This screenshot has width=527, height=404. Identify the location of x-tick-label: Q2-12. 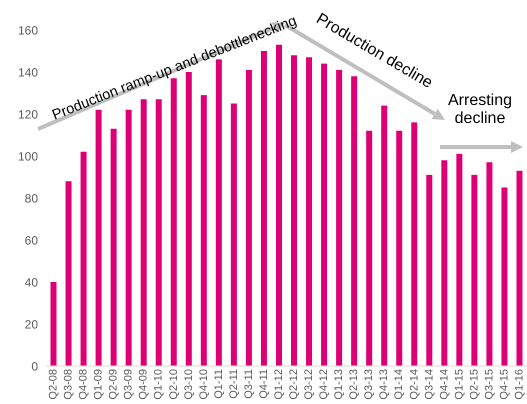
(294, 384).